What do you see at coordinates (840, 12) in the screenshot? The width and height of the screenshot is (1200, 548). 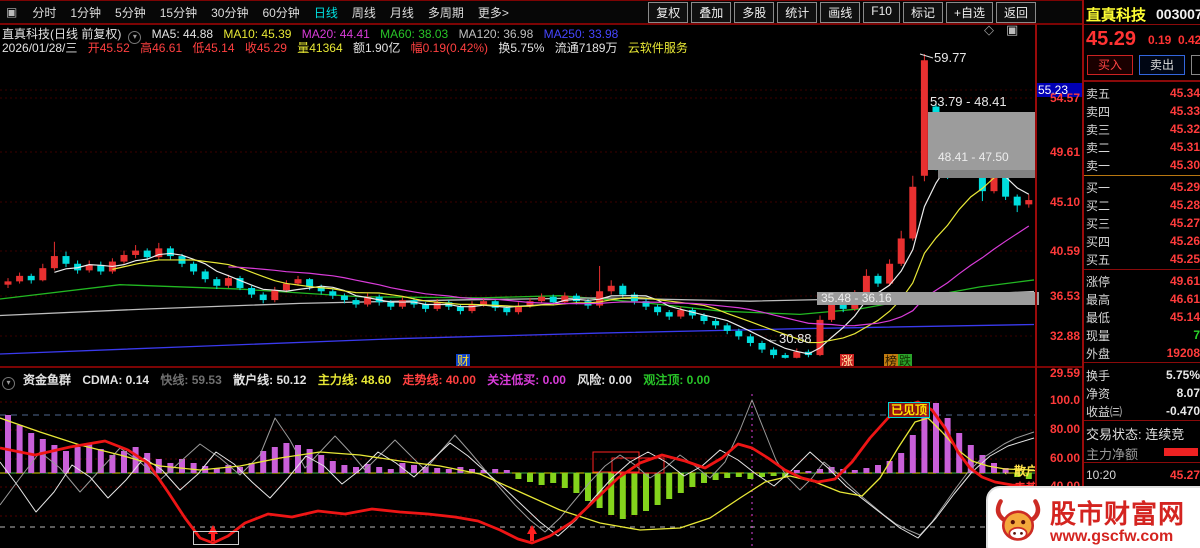 I see `huaxian-button: 画线` at bounding box center [840, 12].